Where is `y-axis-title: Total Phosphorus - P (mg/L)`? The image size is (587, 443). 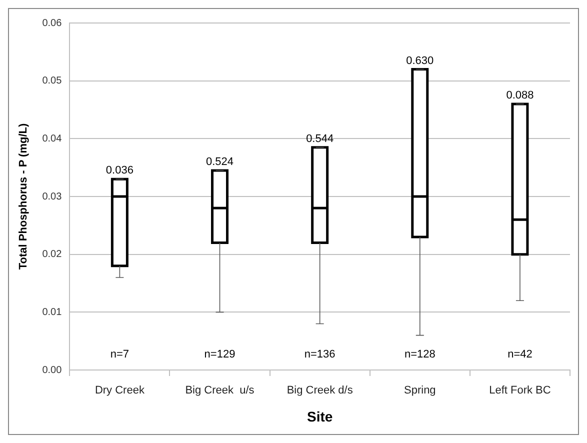 y-axis-title: Total Phosphorus - P (mg/L) is located at coordinates (24, 196).